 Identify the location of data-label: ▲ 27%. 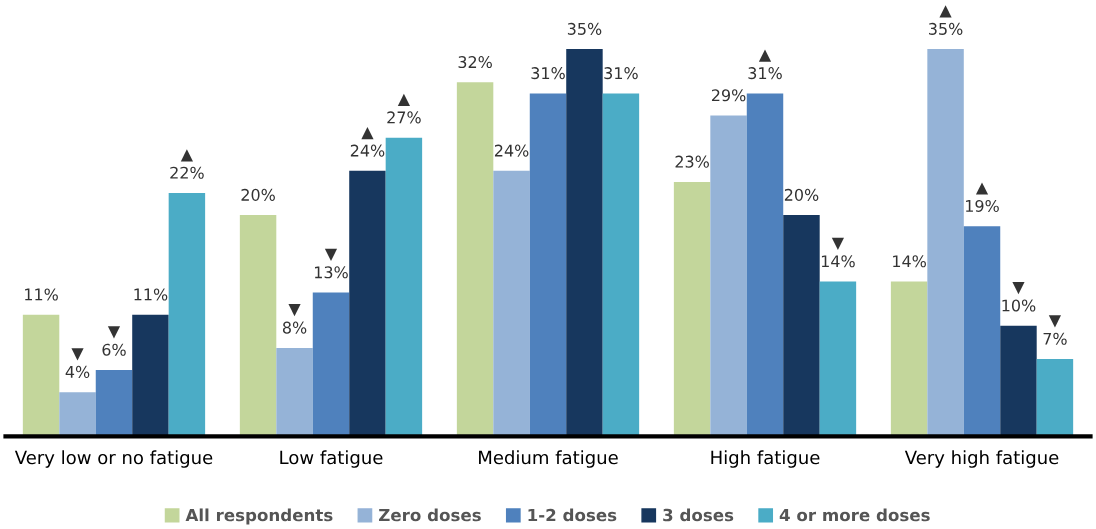
(404, 108).